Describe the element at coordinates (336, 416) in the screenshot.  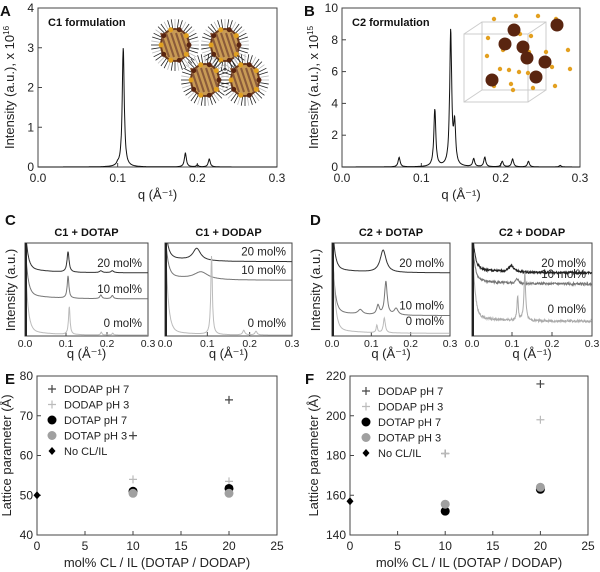
I see `y-tick-label: 200` at that location.